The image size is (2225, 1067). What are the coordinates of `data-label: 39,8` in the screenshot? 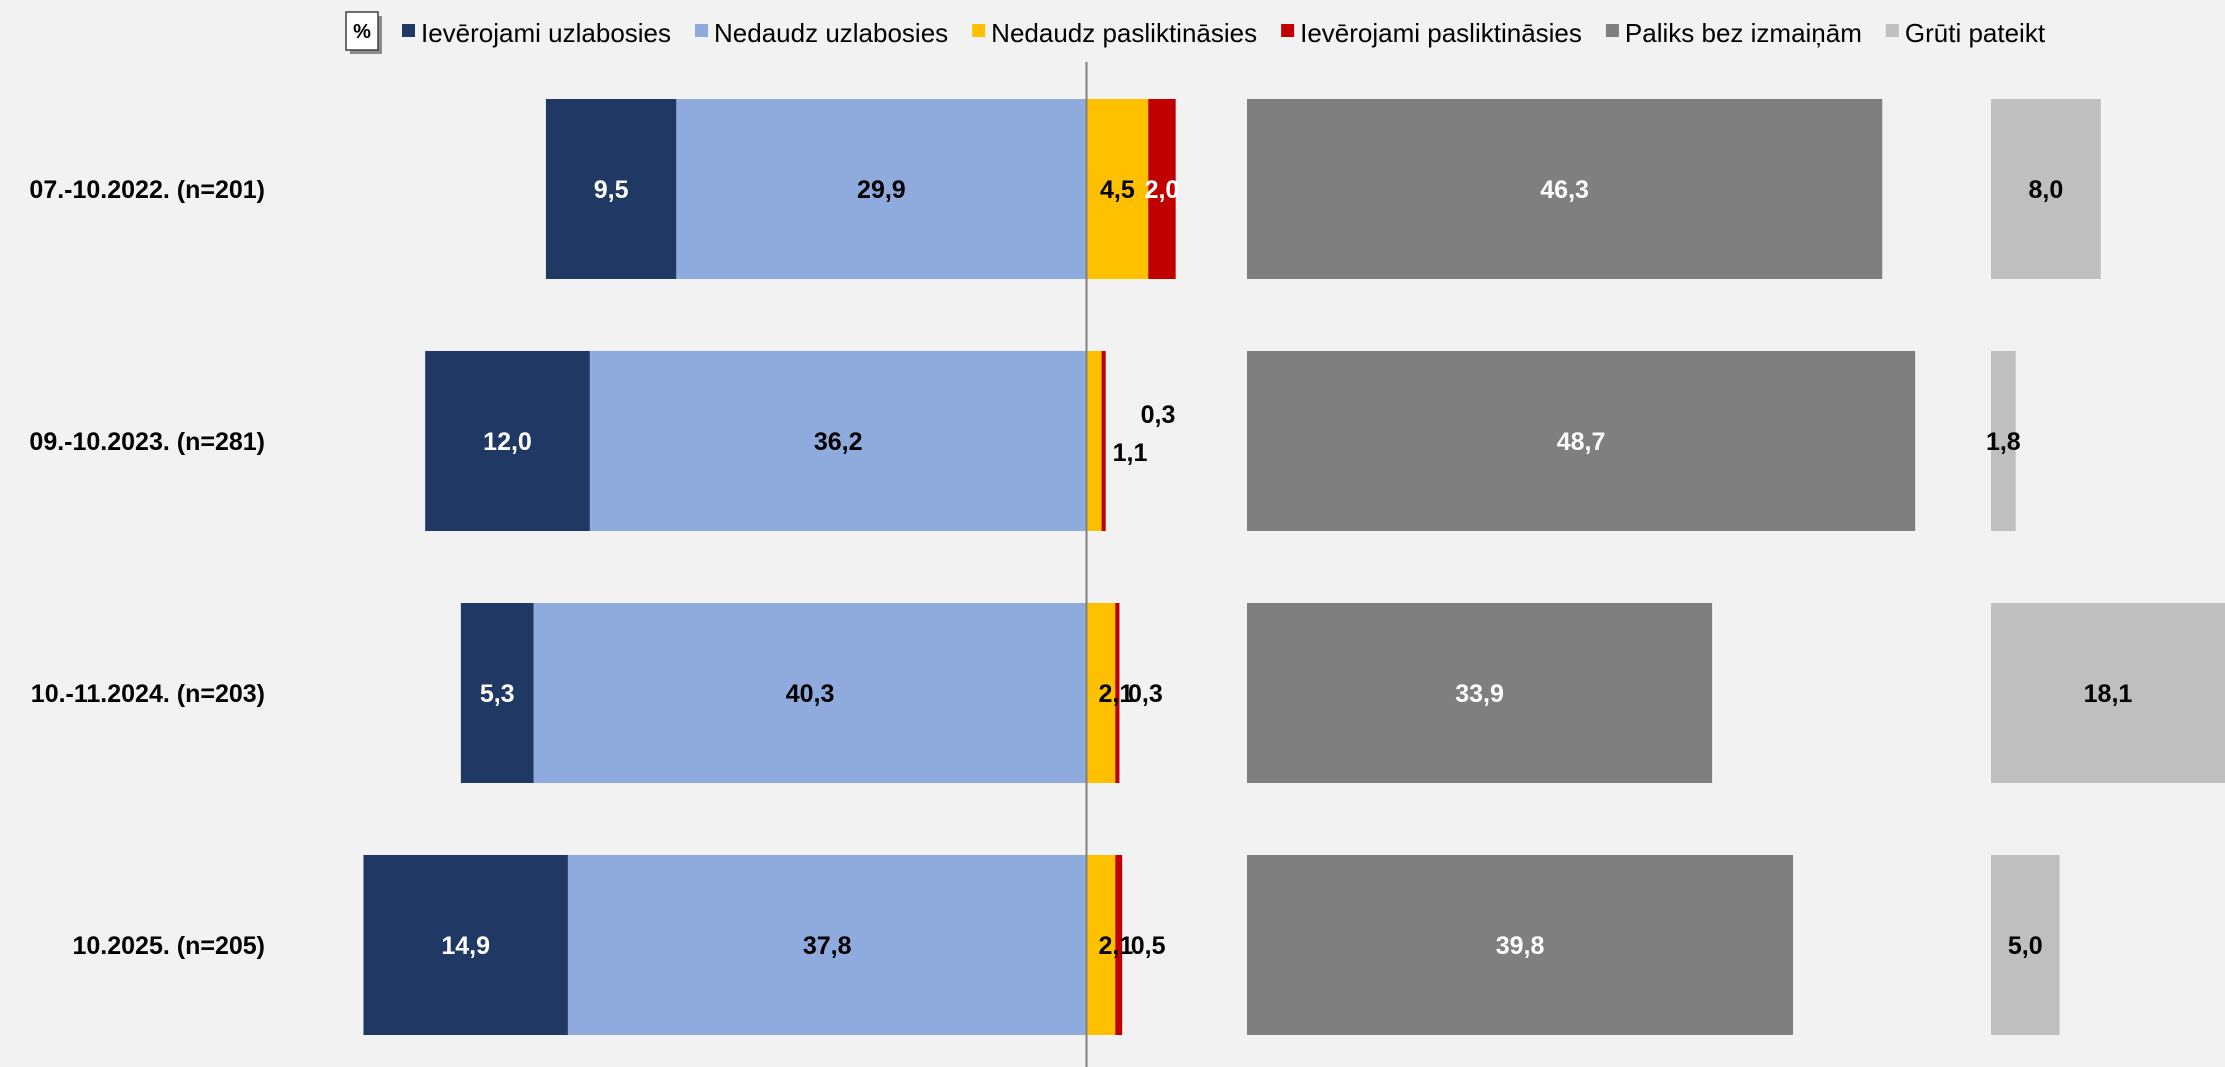 It's located at (1520, 946).